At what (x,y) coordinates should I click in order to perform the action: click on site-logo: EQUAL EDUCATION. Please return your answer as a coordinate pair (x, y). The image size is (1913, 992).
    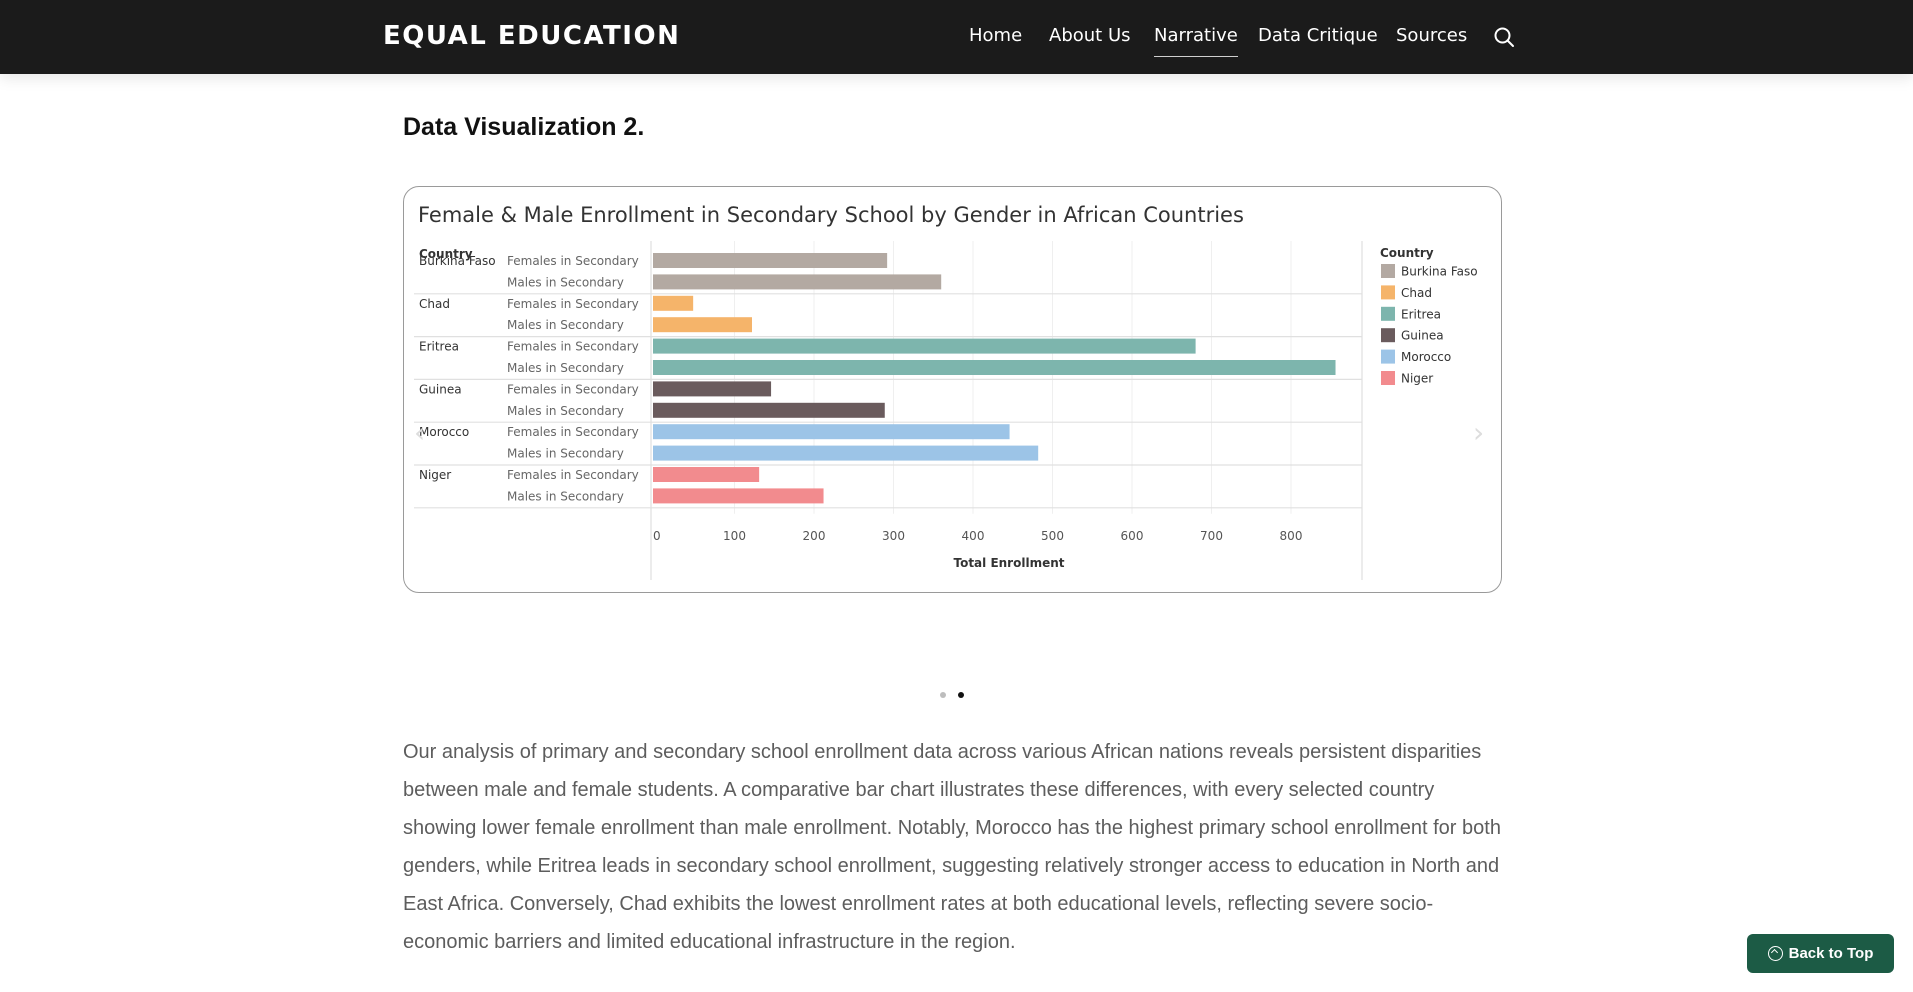
    Looking at the image, I should click on (532, 36).